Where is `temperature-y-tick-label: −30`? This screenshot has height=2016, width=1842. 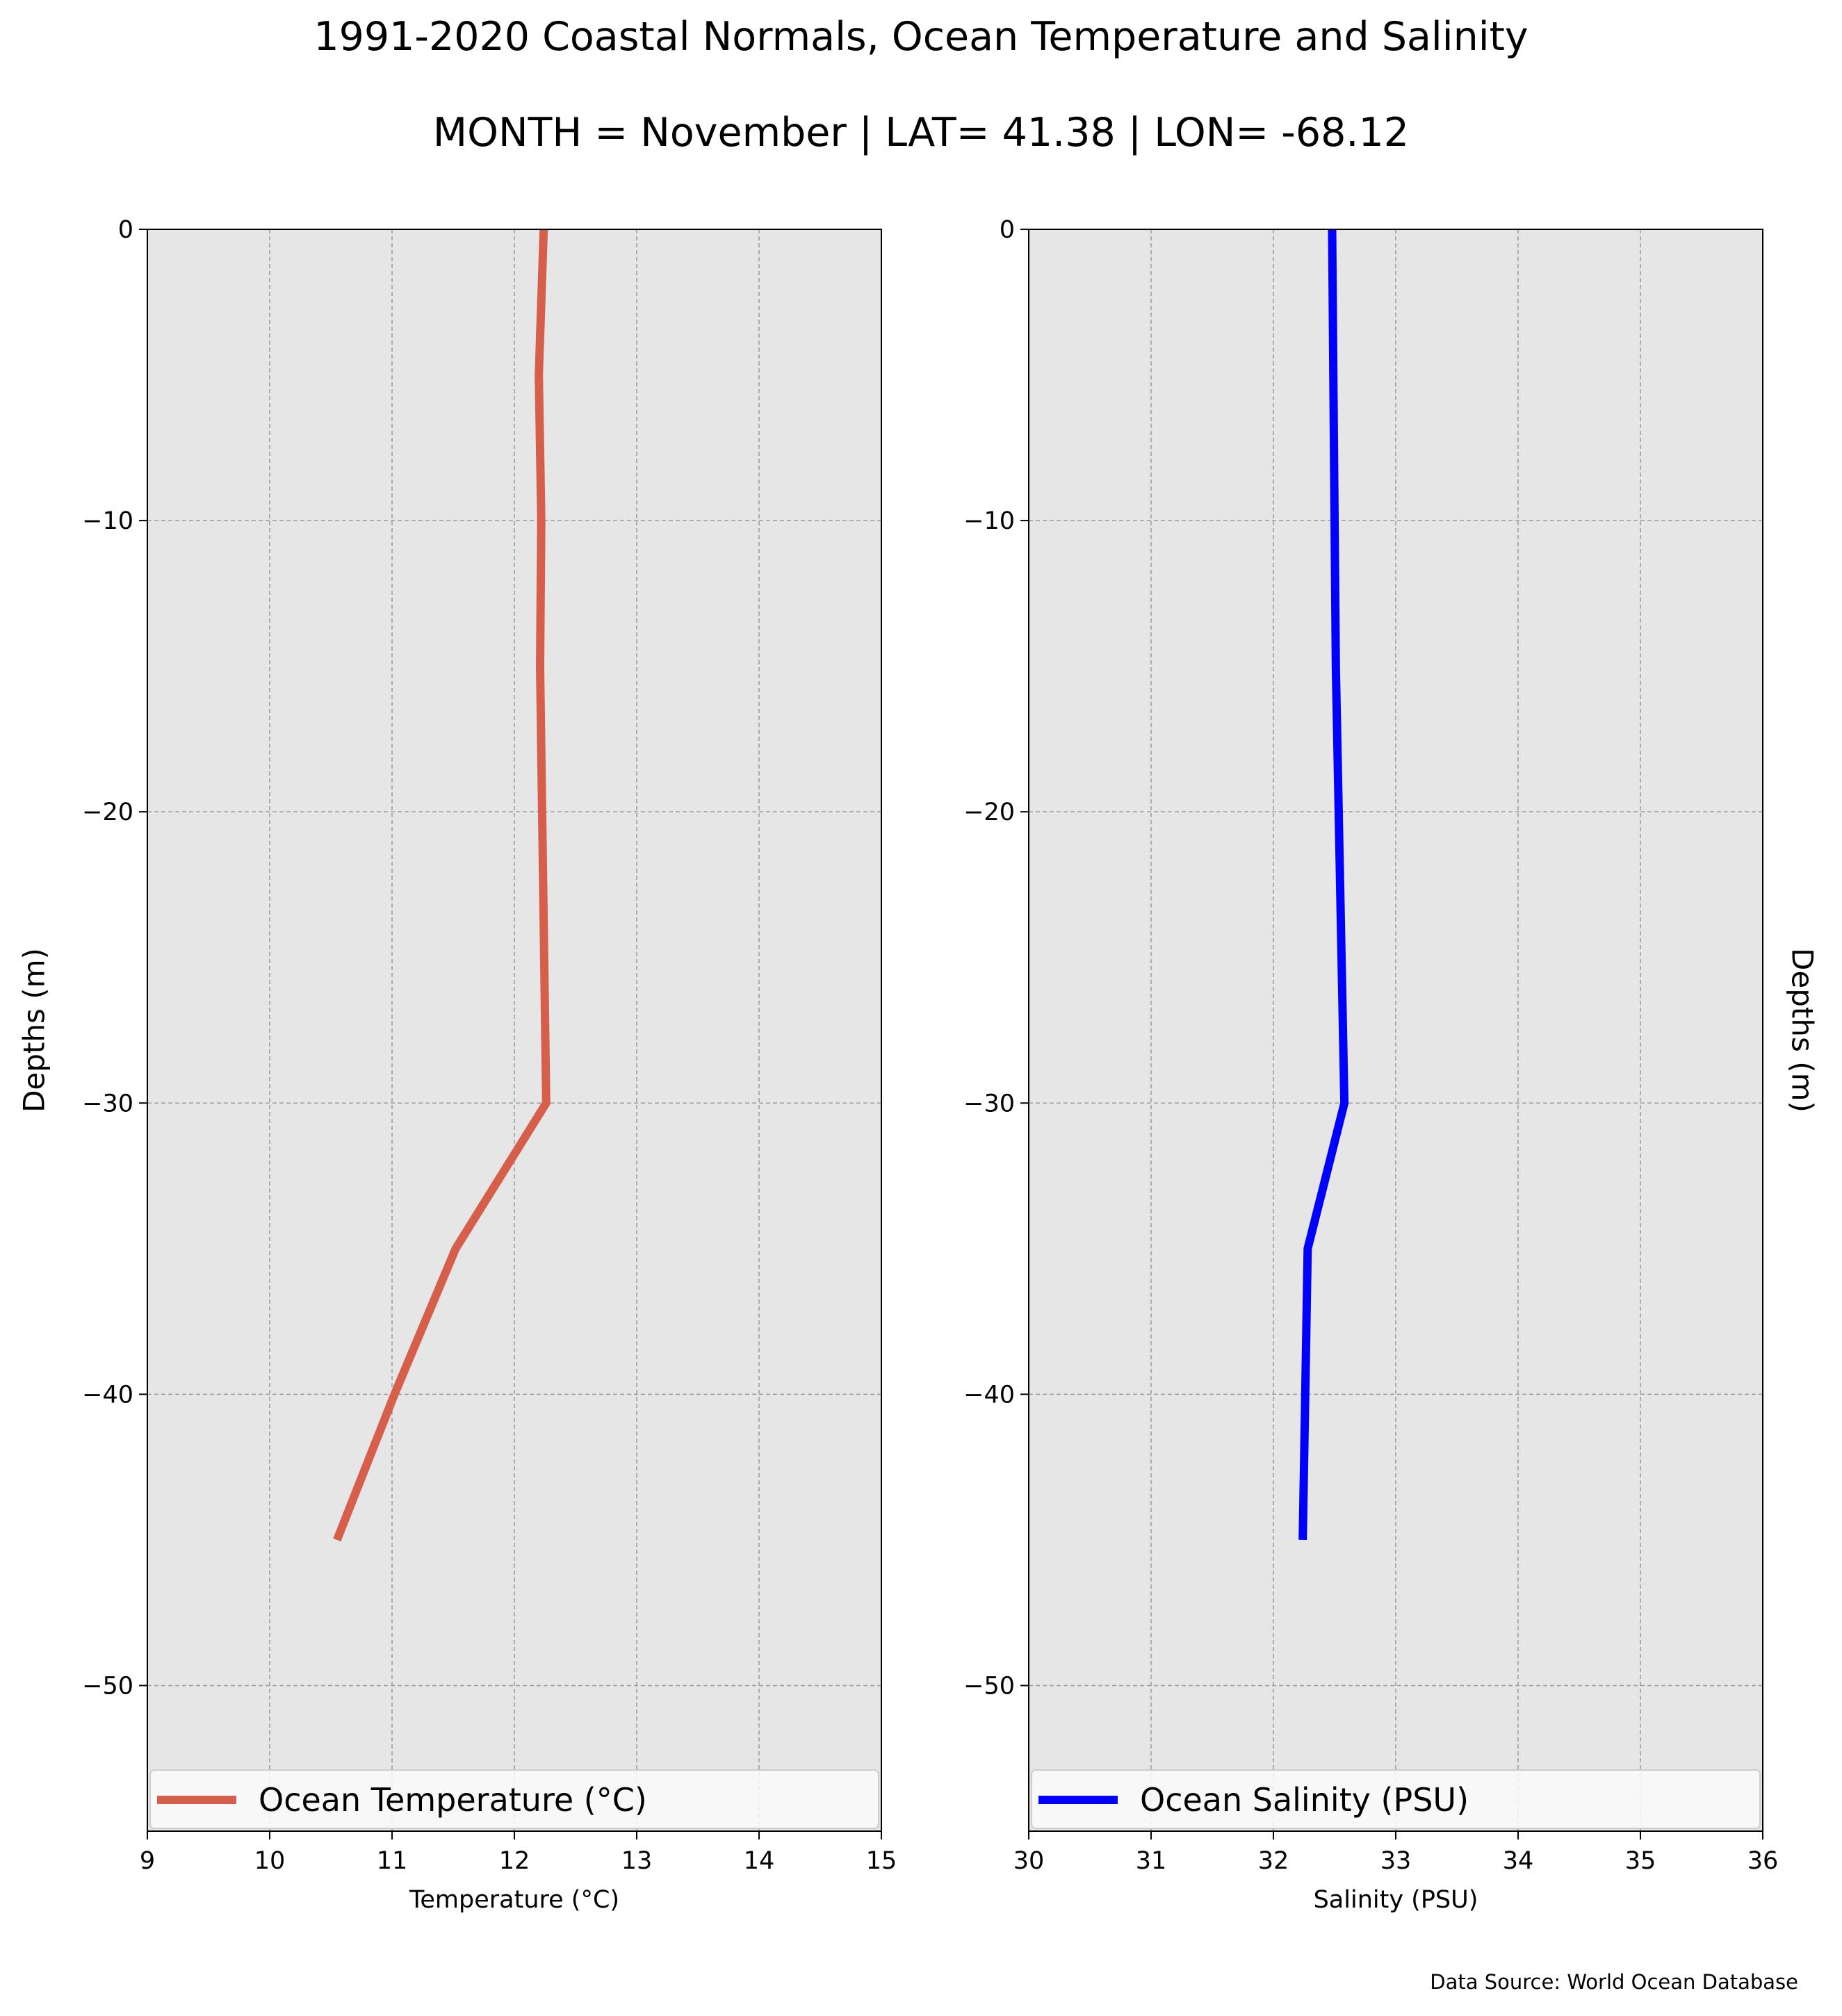 temperature-y-tick-label: −30 is located at coordinates (108, 1104).